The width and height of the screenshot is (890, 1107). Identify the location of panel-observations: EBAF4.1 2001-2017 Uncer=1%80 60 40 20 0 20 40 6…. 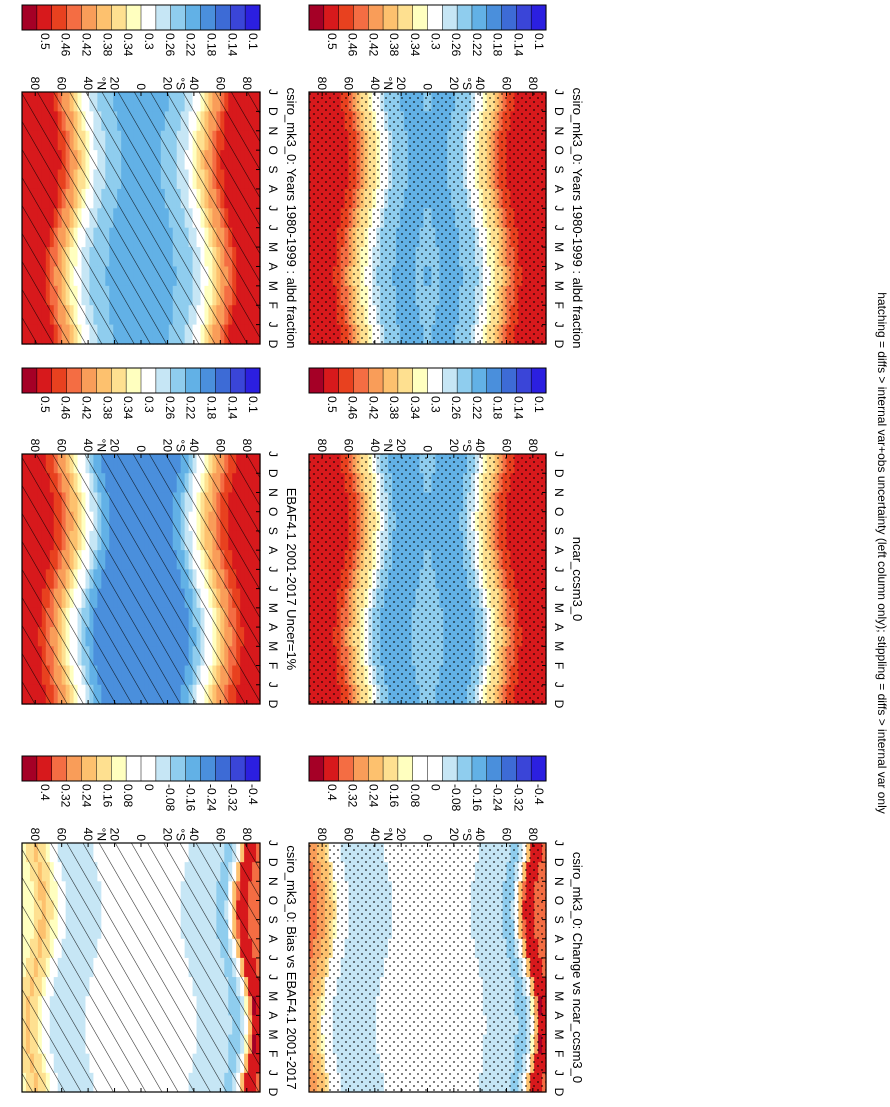
(160, 574).